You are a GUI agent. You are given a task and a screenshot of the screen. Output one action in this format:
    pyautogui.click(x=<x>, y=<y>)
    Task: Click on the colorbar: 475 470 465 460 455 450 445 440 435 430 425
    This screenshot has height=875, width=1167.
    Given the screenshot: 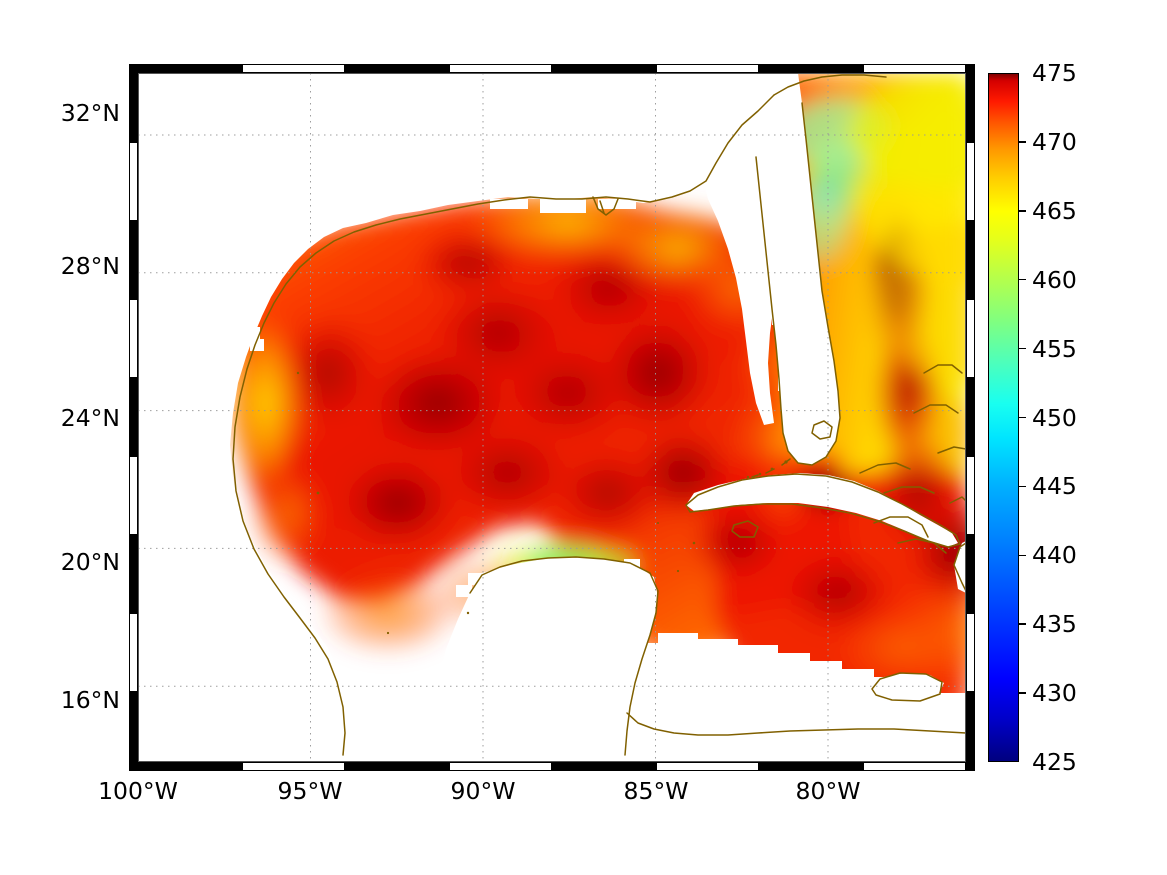 What is the action you would take?
    pyautogui.click(x=1032, y=417)
    